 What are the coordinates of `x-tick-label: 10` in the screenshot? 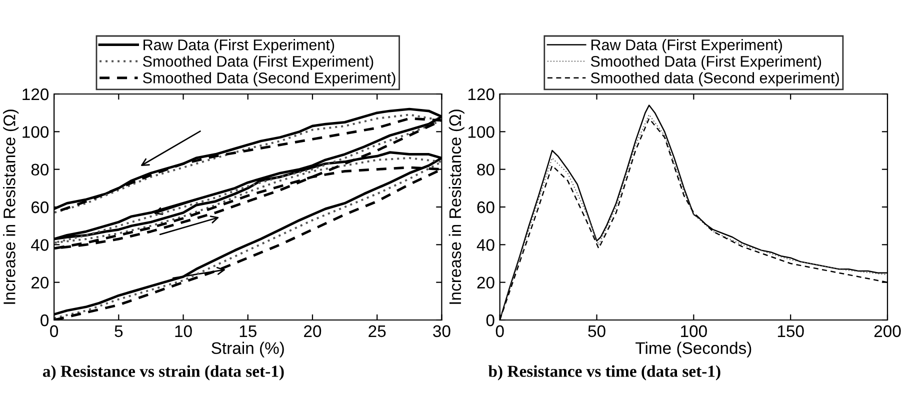 It's located at (183, 331).